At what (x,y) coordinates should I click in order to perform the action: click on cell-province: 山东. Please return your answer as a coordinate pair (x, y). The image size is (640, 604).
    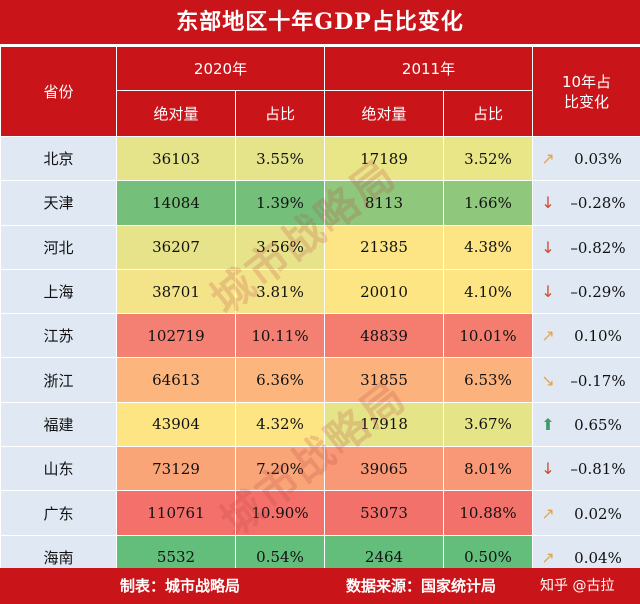
    Looking at the image, I should click on (58, 469).